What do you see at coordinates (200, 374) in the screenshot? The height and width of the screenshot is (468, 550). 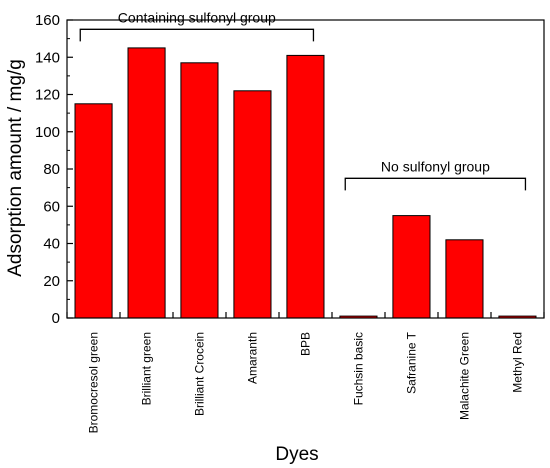 I see `x-category-label-2: Brilliant Crocein` at bounding box center [200, 374].